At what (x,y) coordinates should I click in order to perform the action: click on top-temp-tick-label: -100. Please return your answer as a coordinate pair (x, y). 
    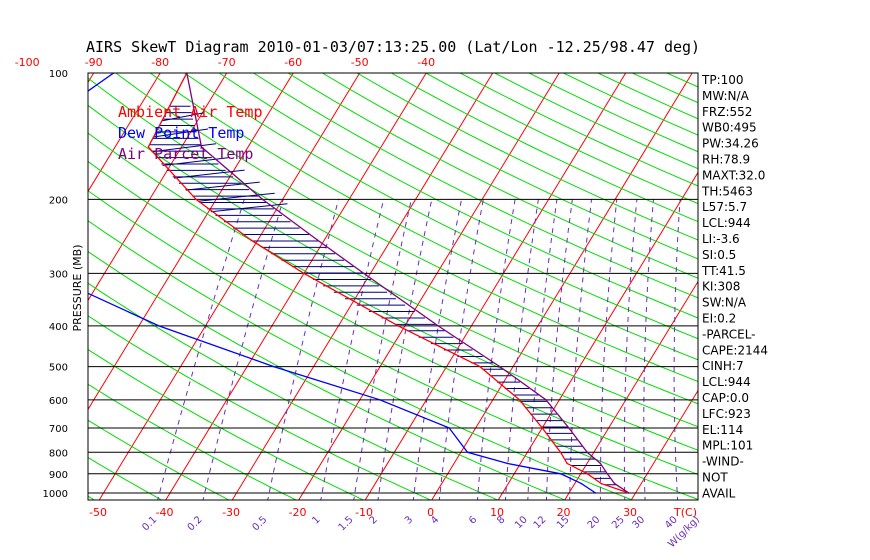
    Looking at the image, I should click on (27, 62).